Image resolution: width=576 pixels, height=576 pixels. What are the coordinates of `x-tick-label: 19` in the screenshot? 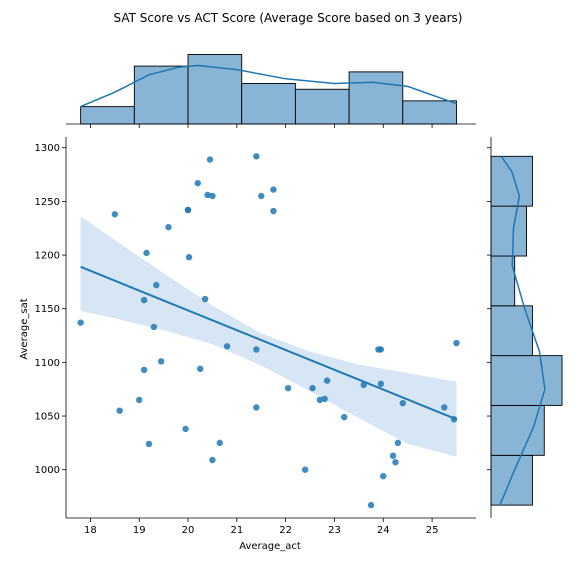 It's located at (139, 530).